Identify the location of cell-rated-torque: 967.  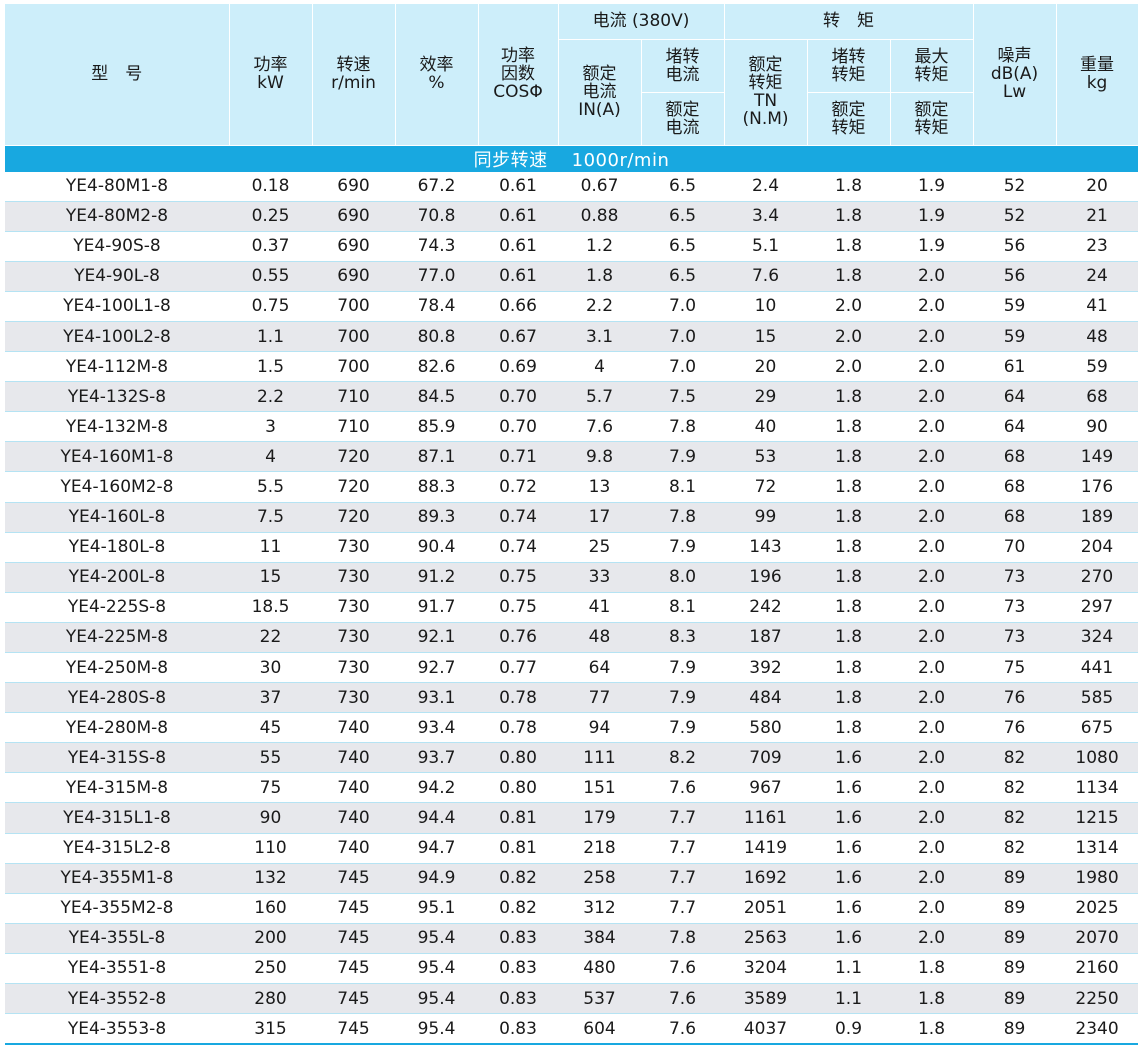
(765, 788).